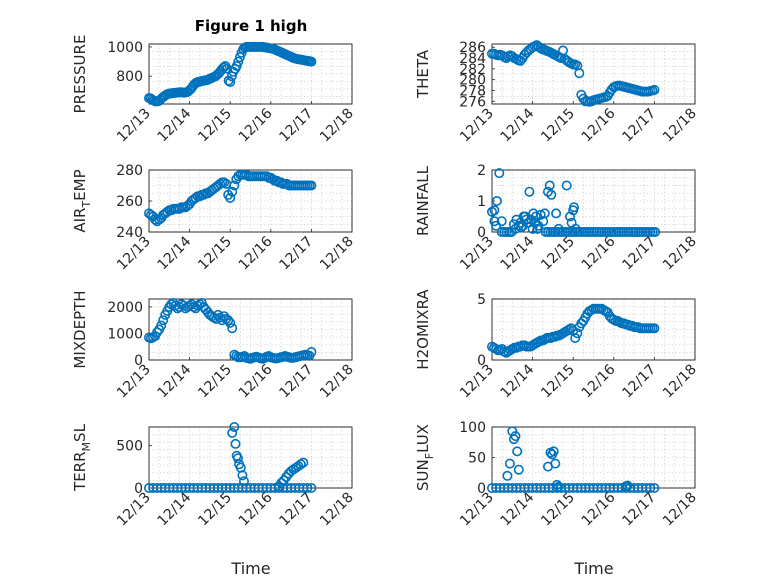 Image resolution: width=778 pixels, height=583 pixels. Describe the element at coordinates (251, 26) in the screenshot. I see `figure-title: Figure 1 high` at that location.